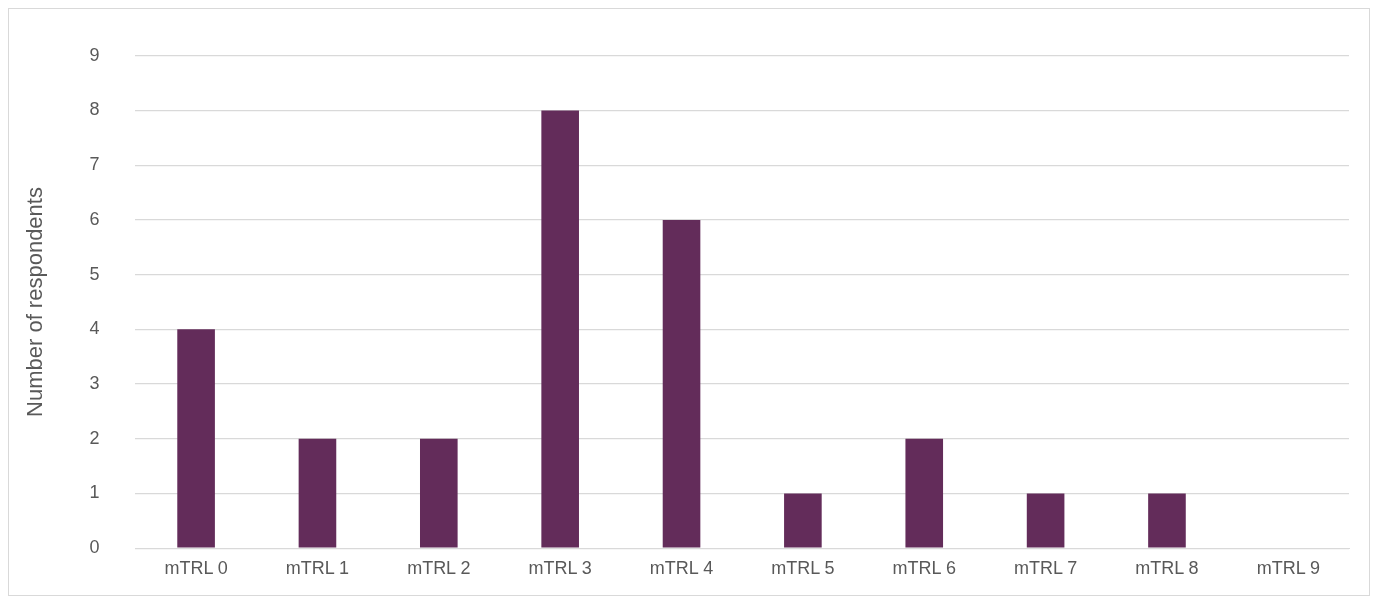  Describe the element at coordinates (94, 273) in the screenshot. I see `y-tick-label: 5` at that location.